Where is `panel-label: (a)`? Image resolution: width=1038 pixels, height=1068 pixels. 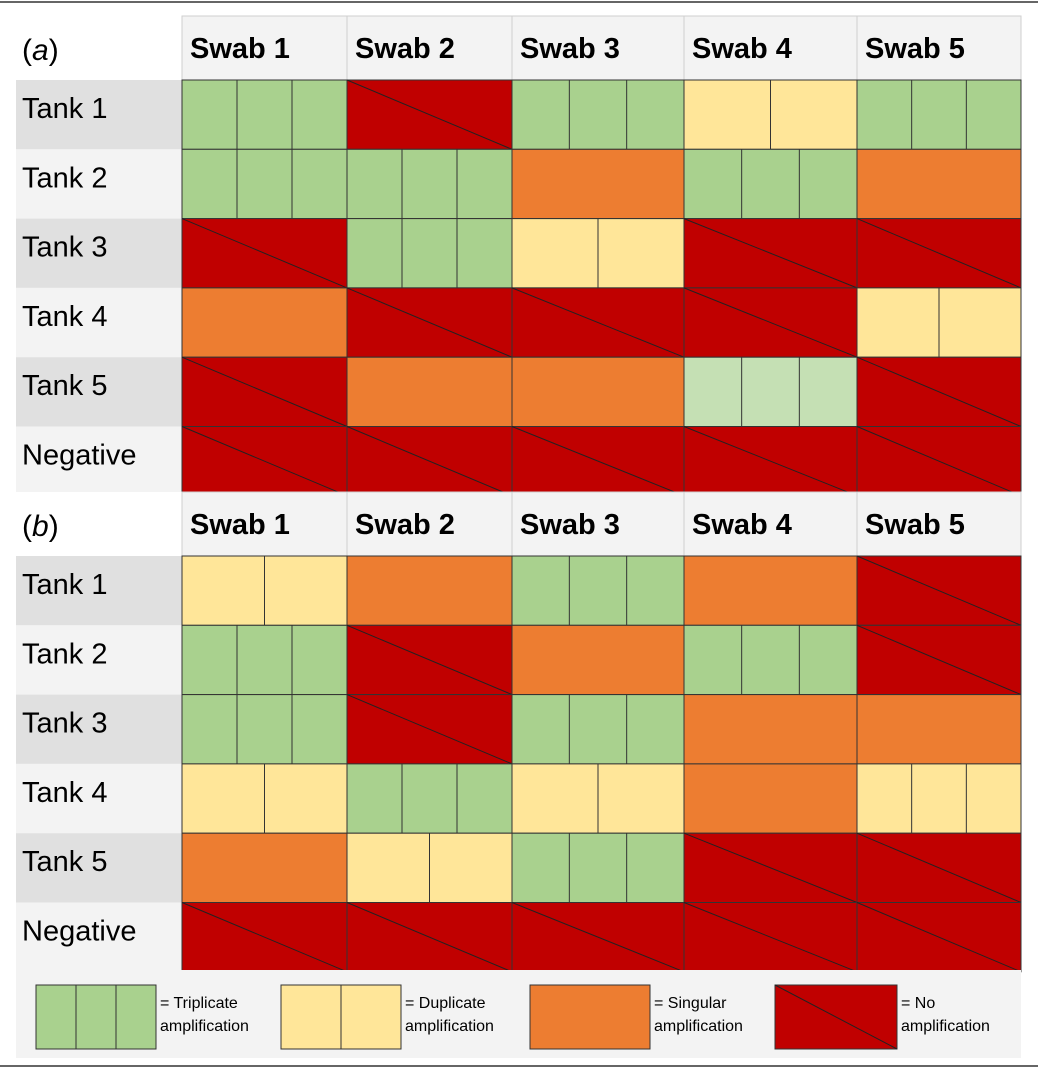
panel-label: (a) is located at coordinates (40, 50).